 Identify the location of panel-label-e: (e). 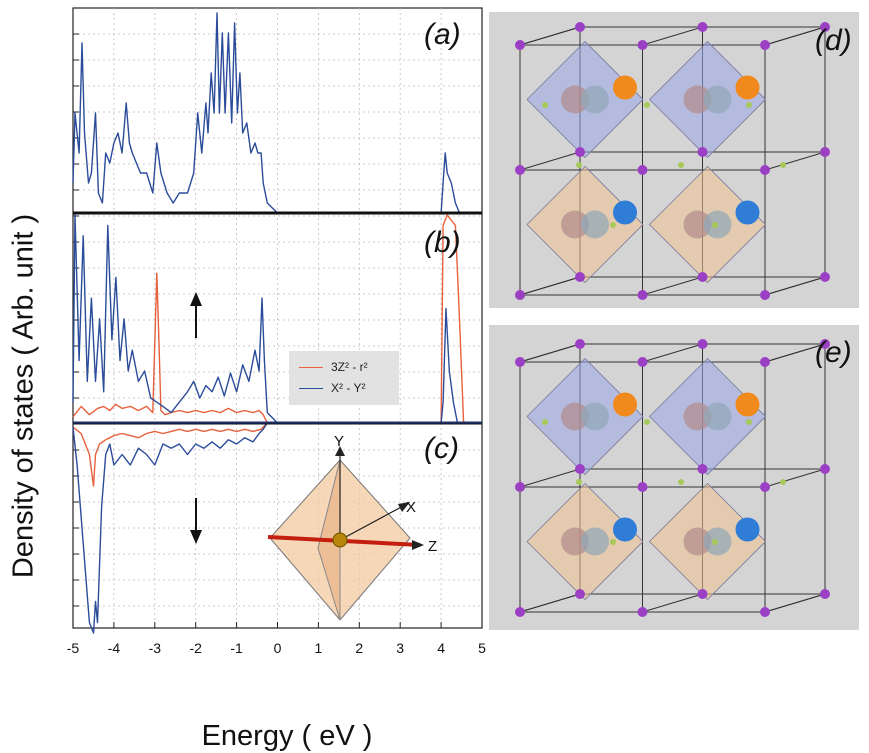
(833, 352).